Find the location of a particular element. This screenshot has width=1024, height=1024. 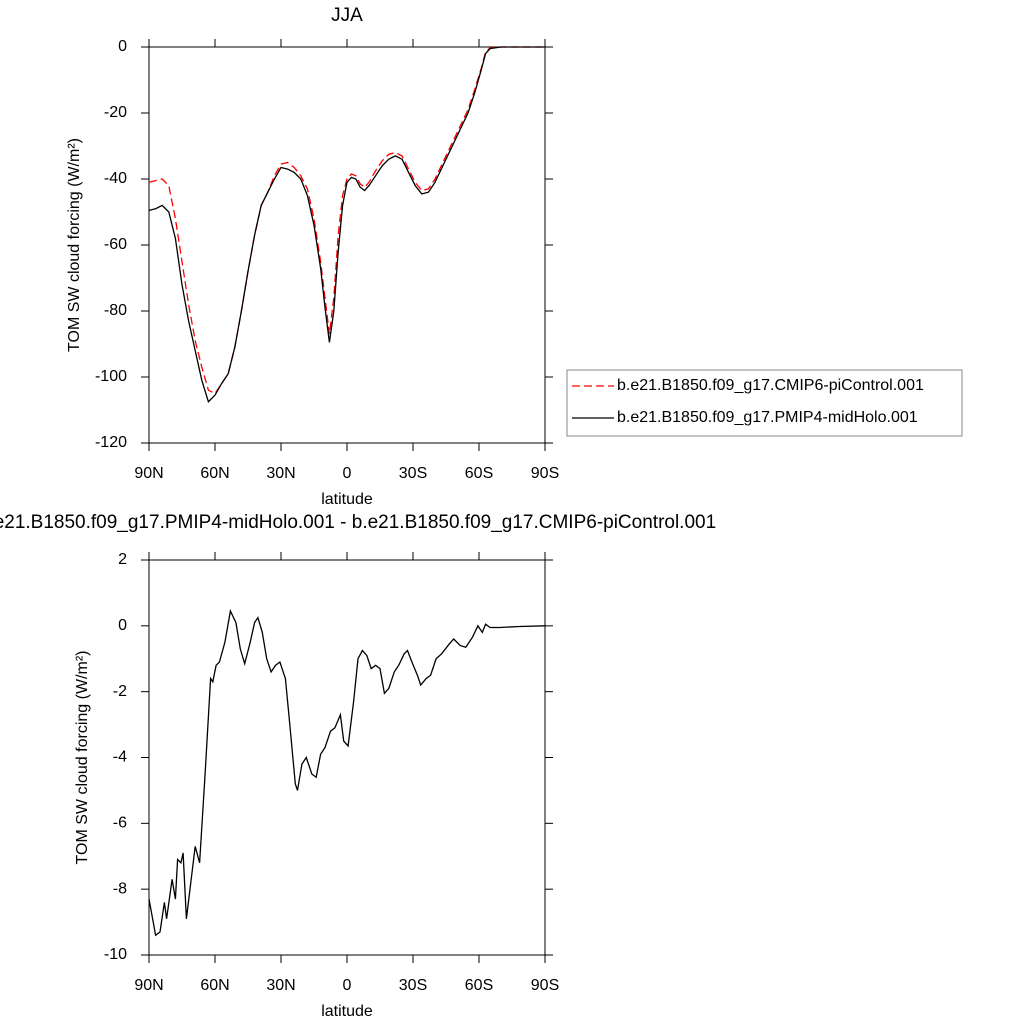

legend-label: b.e21.B1850.f09_g17.PMIP4-midHolo.001 is located at coordinates (767, 417).